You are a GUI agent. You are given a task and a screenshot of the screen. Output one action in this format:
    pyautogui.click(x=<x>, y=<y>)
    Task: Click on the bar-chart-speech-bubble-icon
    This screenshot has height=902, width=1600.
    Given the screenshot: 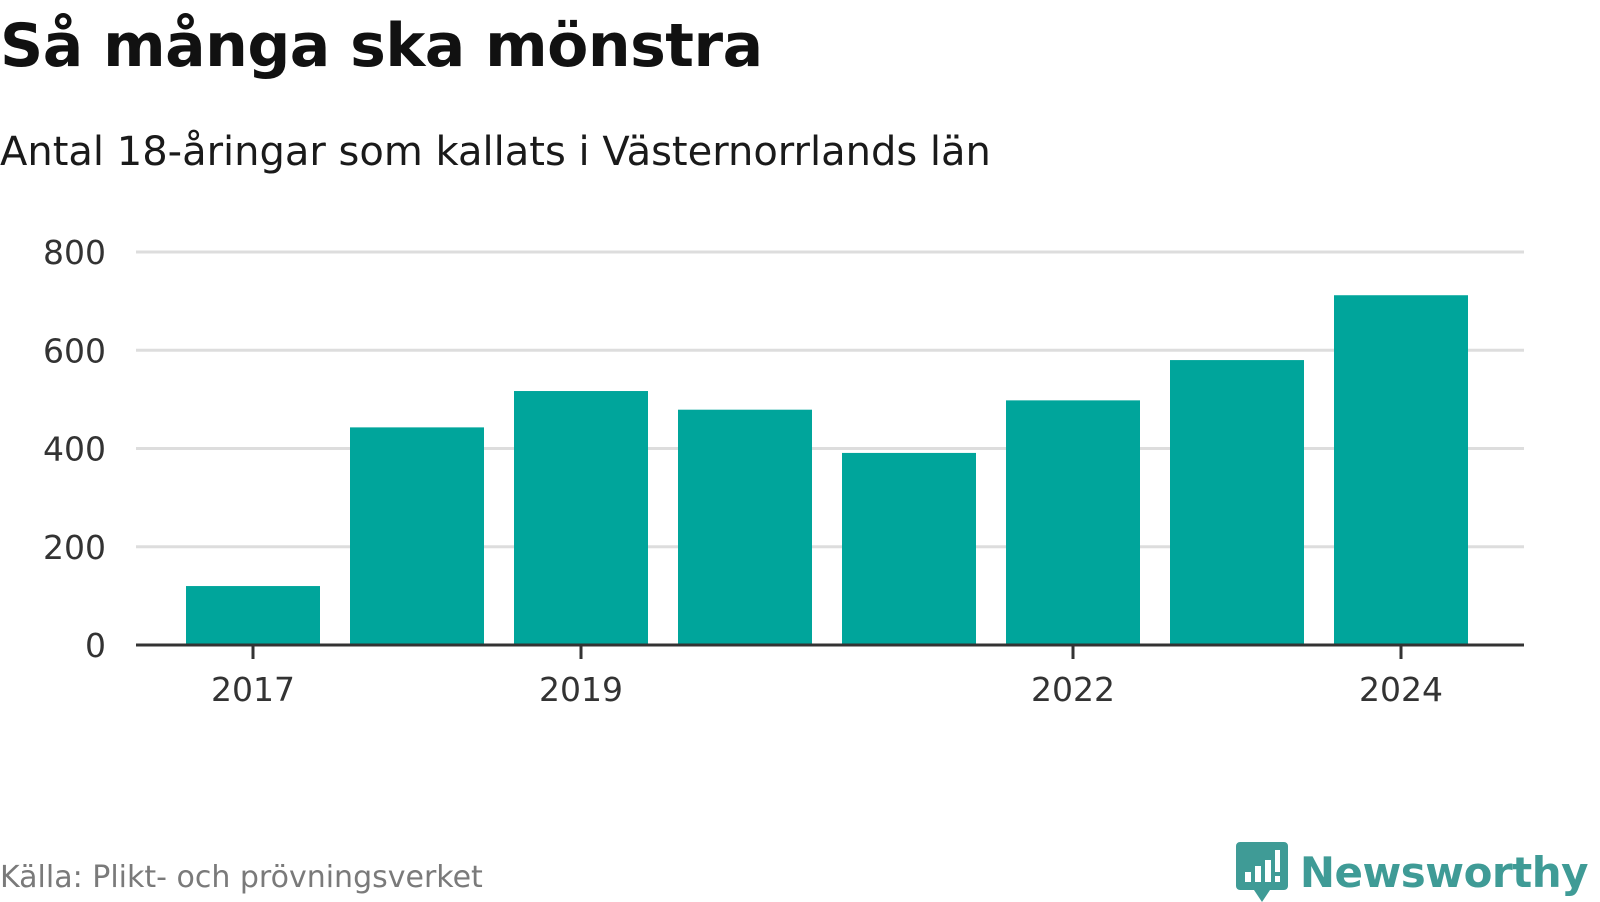 What is the action you would take?
    pyautogui.click(x=1261, y=872)
    